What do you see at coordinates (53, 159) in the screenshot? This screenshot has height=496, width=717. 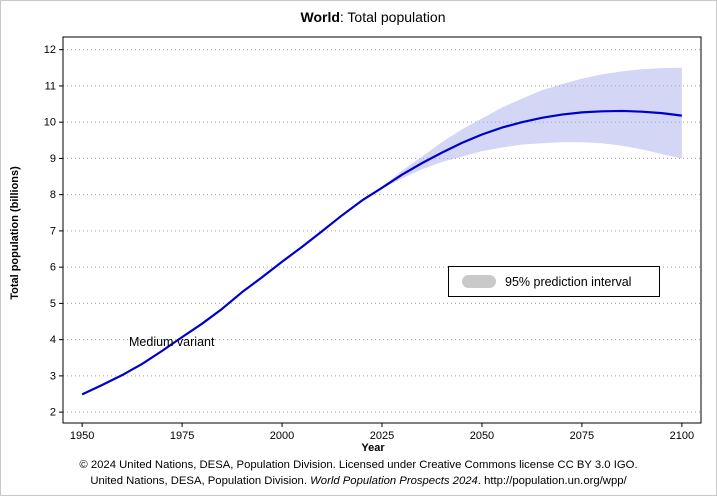 I see `y-tick-label: 9` at bounding box center [53, 159].